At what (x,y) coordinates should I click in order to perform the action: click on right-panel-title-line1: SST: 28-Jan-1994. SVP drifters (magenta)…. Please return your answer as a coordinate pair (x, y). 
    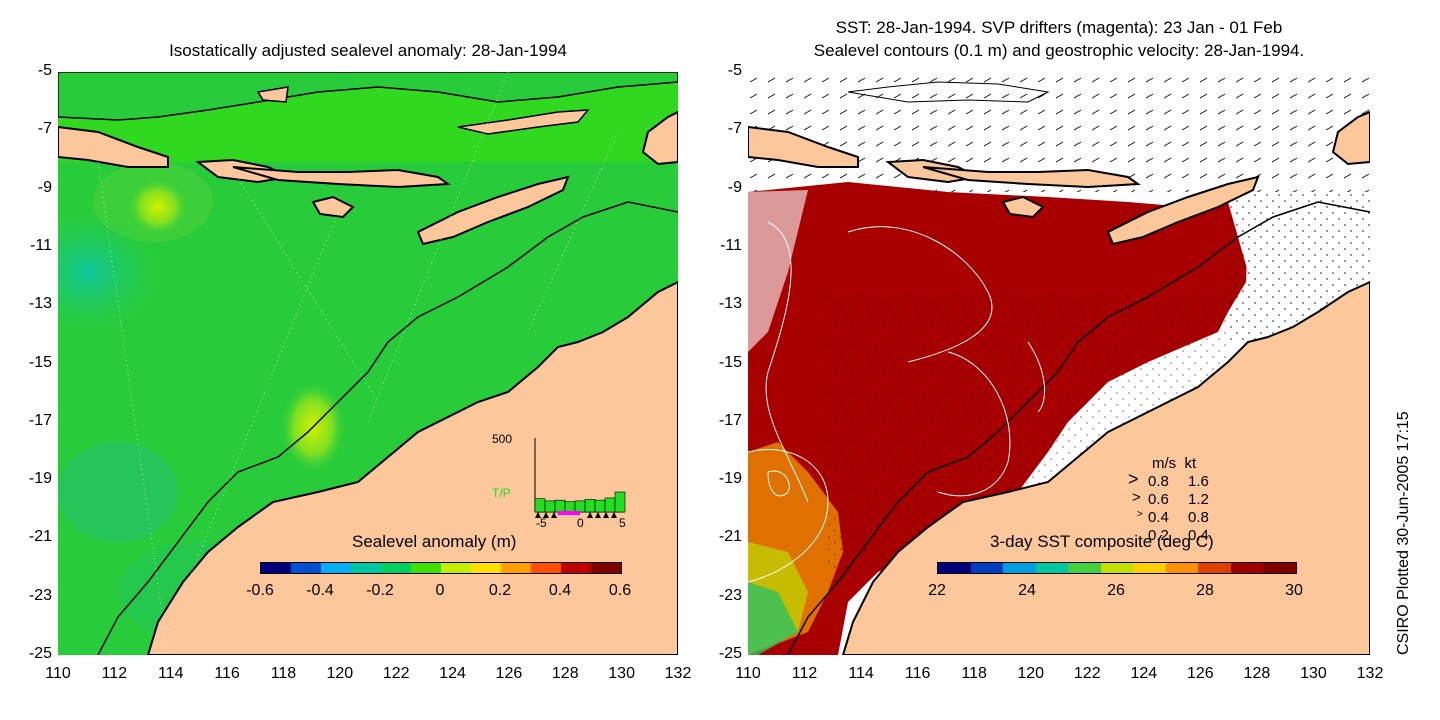
    Looking at the image, I should click on (1059, 27).